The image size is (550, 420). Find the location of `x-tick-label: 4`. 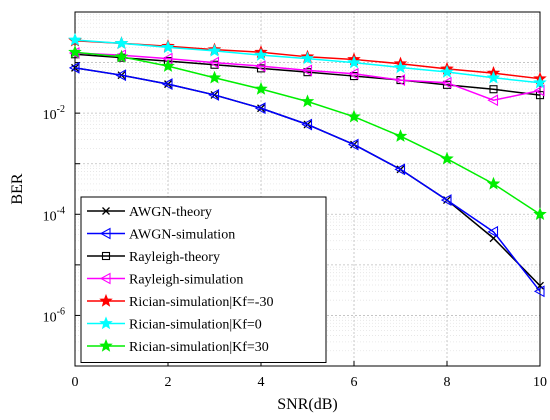

x-tick-label: 4 is located at coordinates (261, 382).